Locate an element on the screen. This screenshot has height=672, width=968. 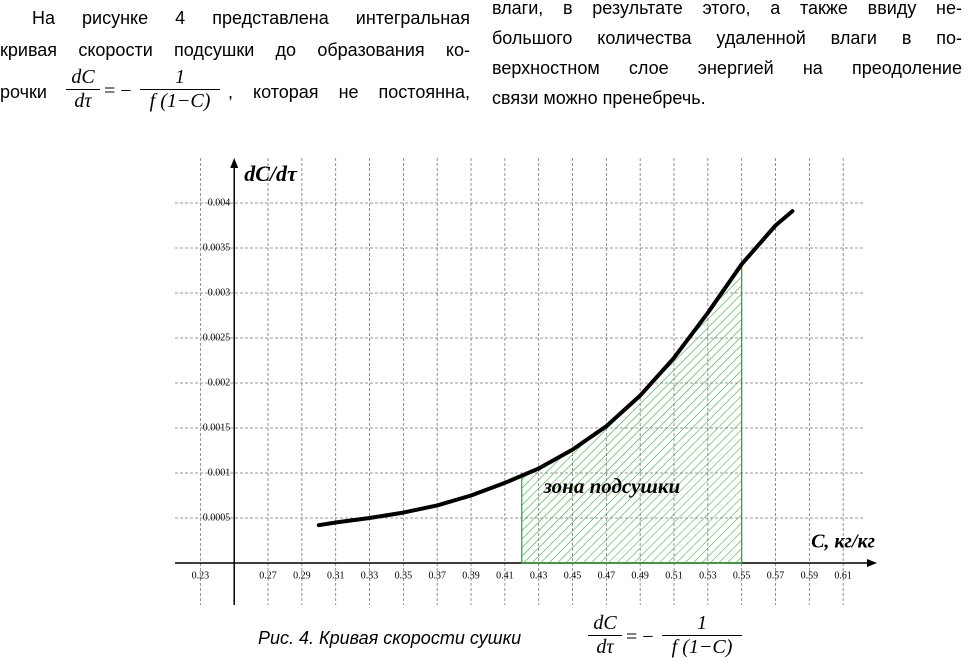
x-tick-label: 0.41 is located at coordinates (505, 575).